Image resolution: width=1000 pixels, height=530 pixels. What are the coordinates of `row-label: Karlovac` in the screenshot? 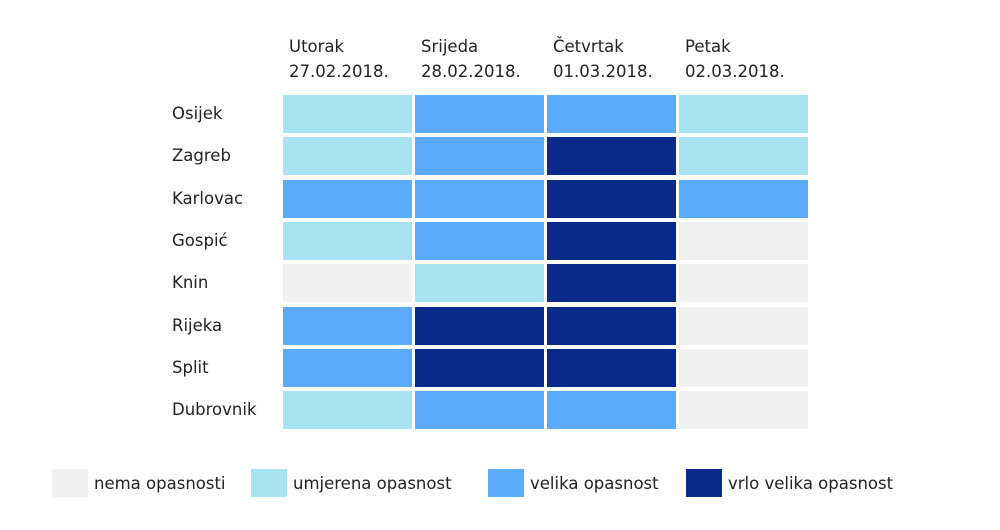 It's located at (208, 198).